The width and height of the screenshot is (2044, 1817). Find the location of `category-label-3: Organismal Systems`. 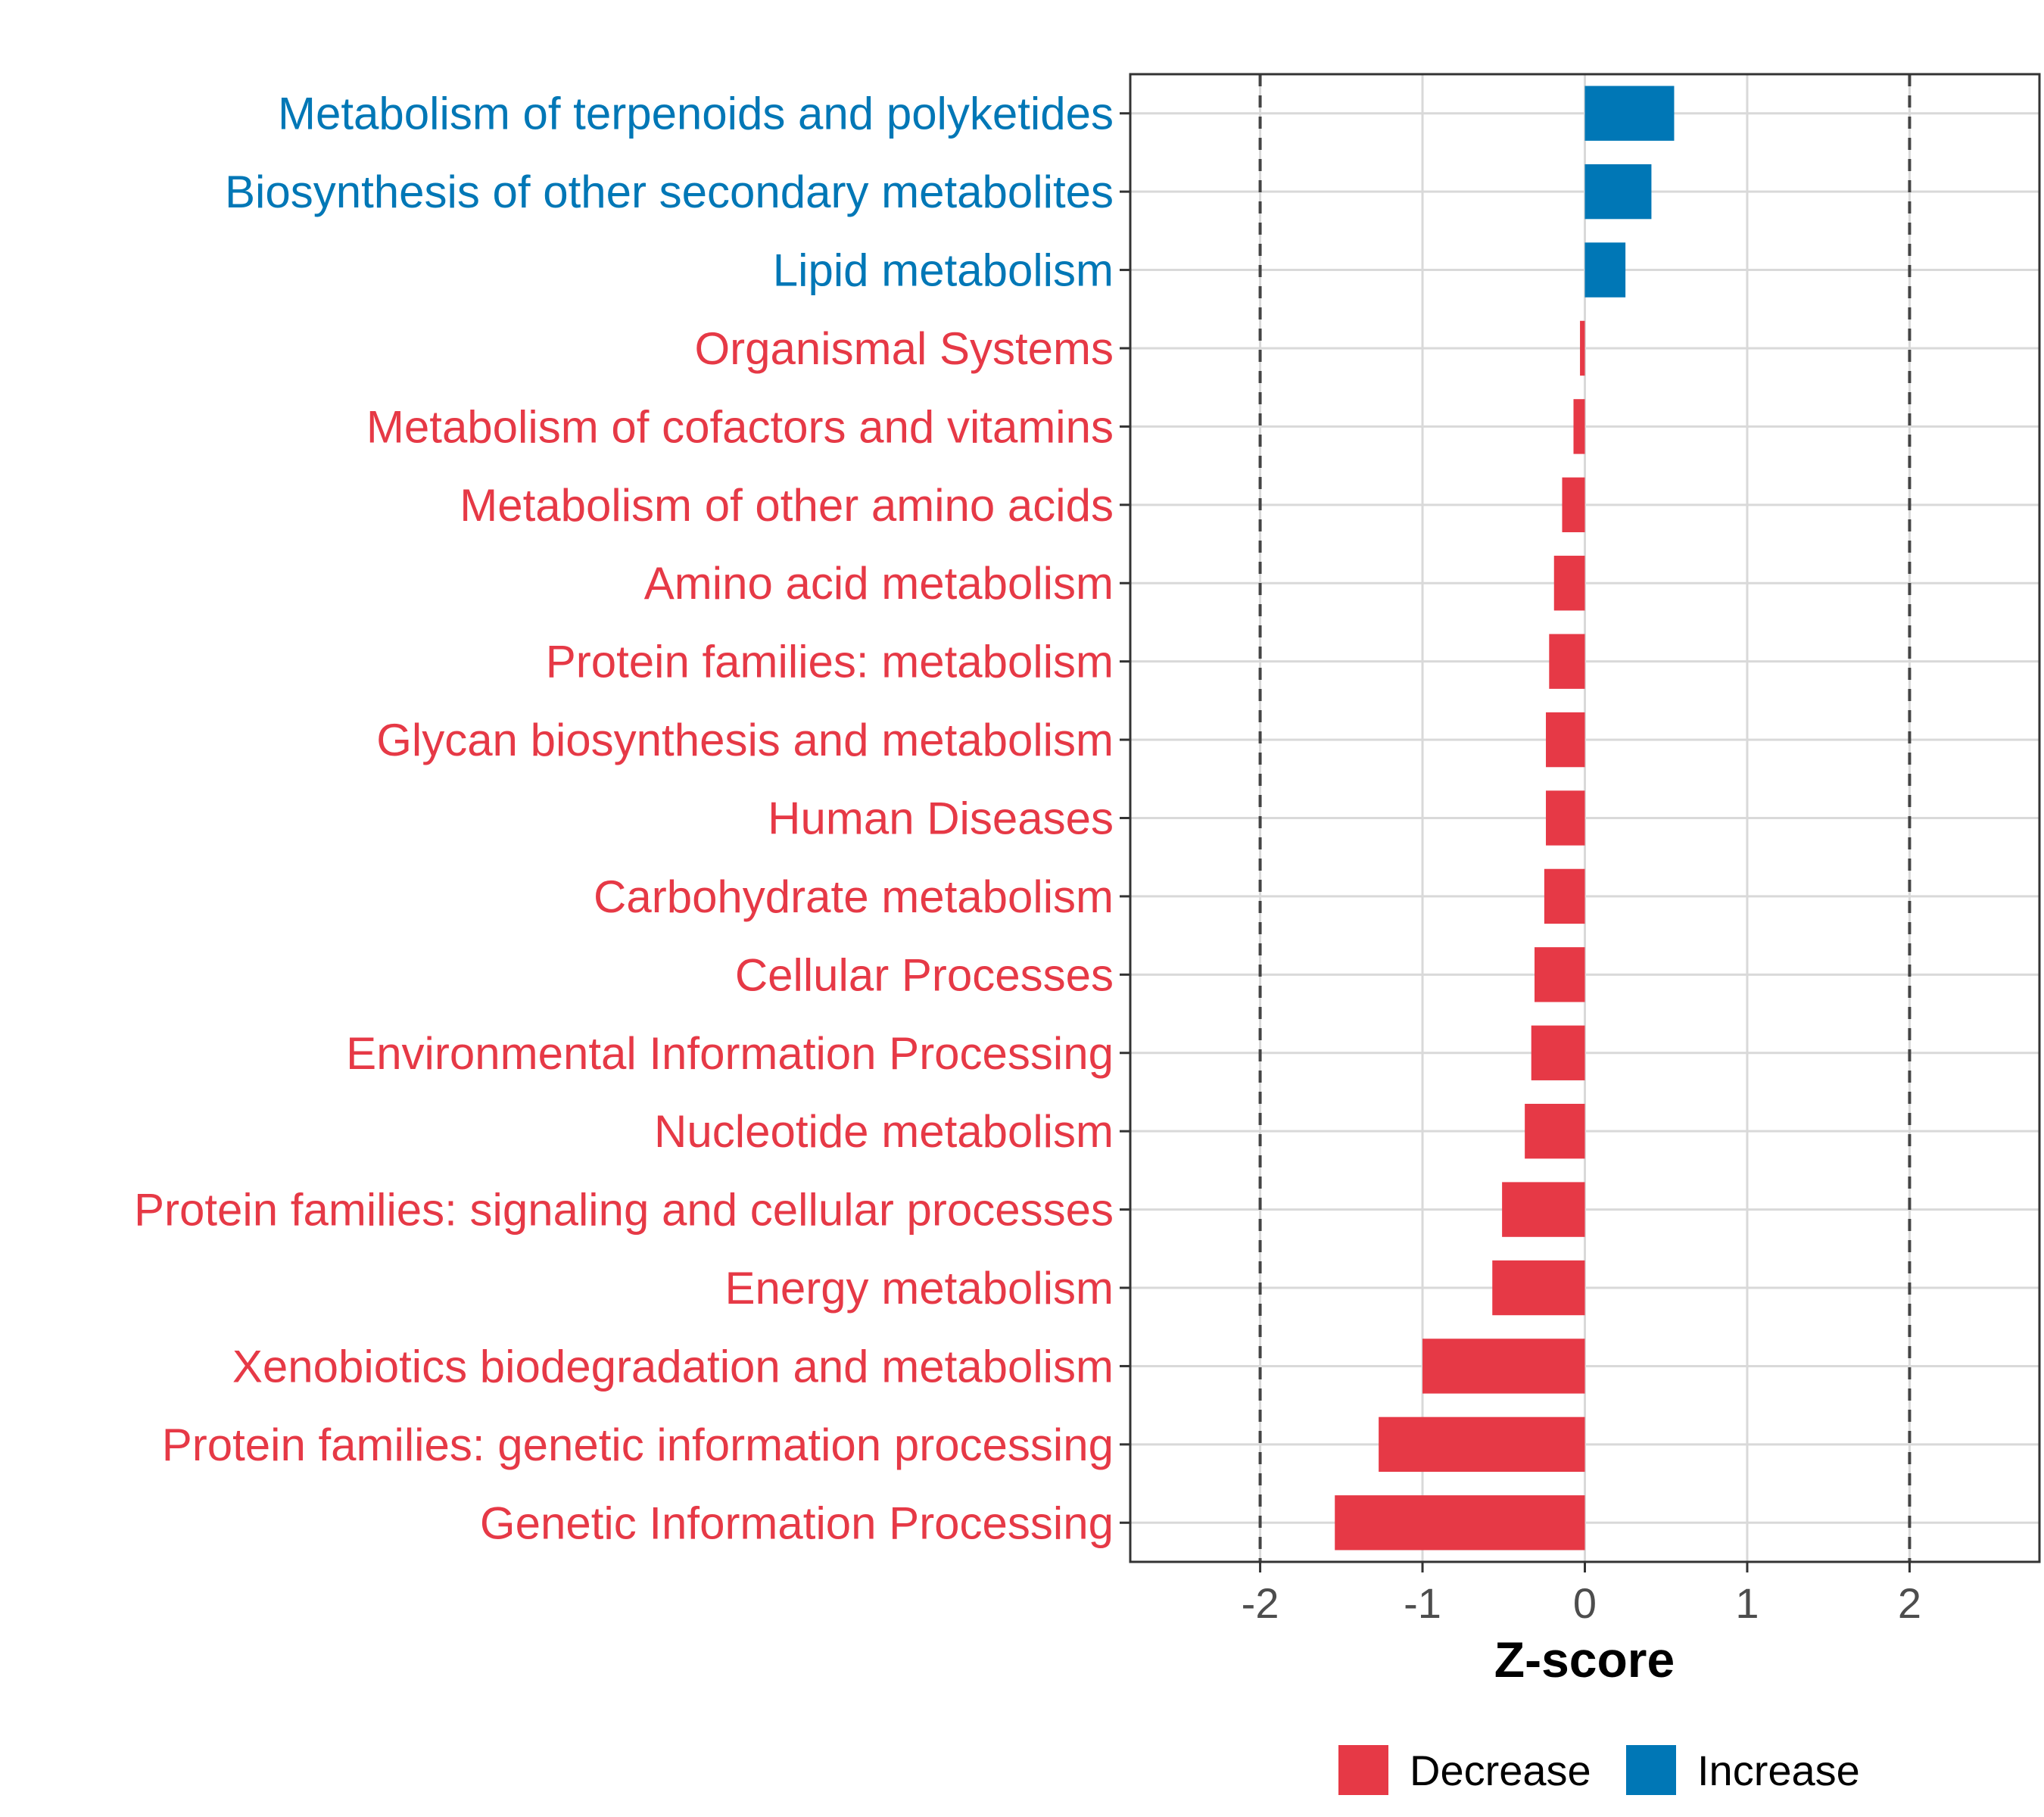

category-label-3: Organismal Systems is located at coordinates (904, 348).